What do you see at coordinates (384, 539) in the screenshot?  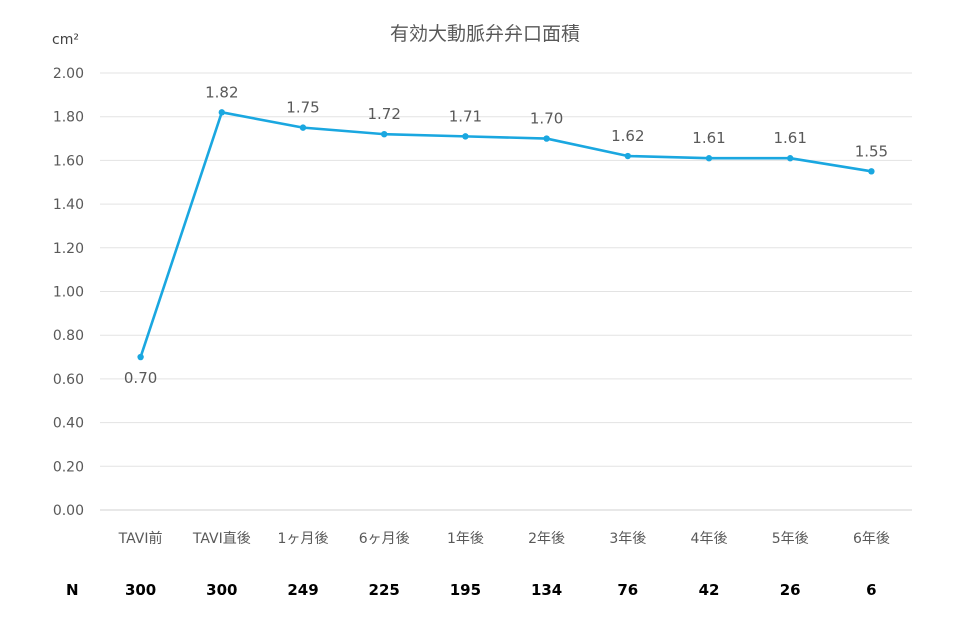 I see `x-tick-label: 6ヶ月後` at bounding box center [384, 539].